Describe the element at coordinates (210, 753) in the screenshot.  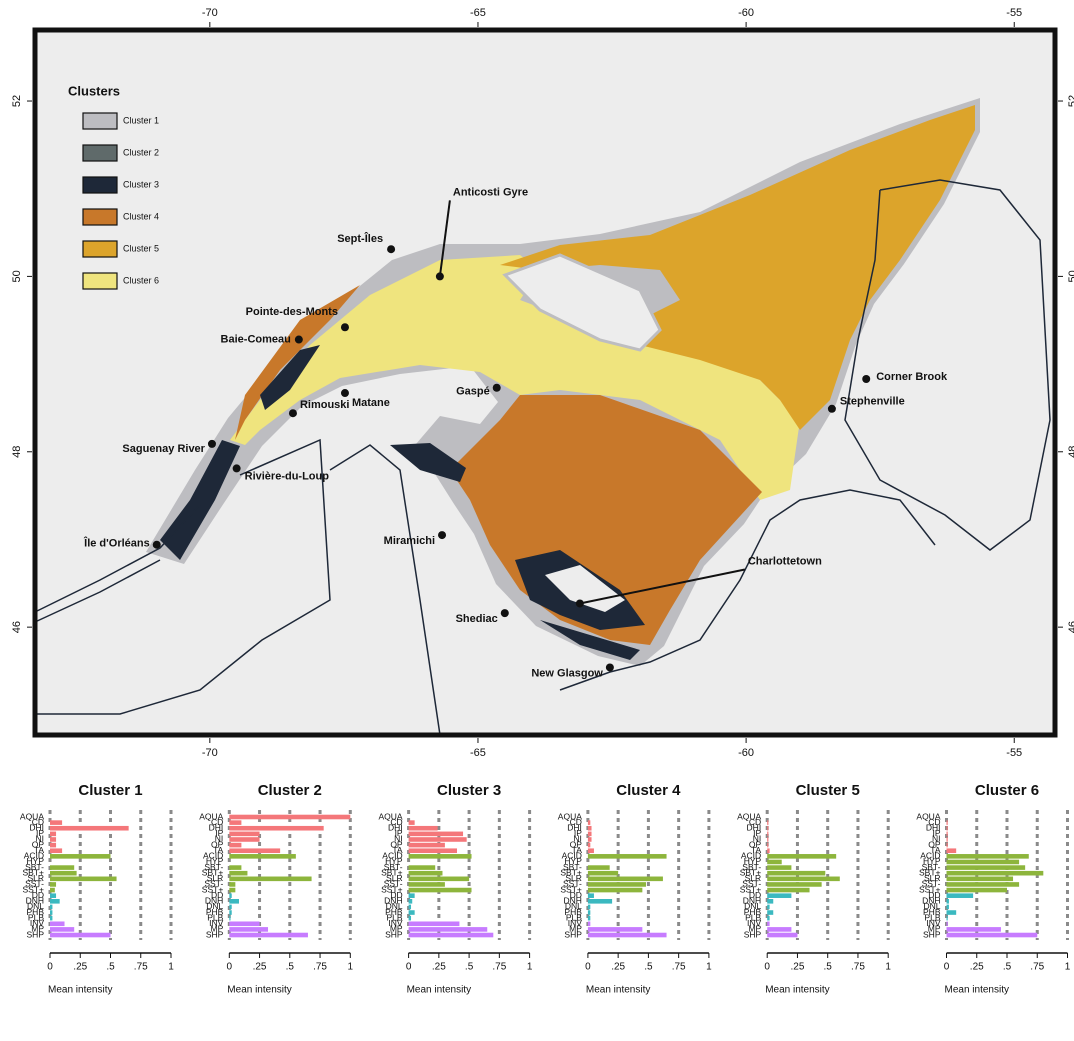
I see `x-tick-label: -70` at that location.